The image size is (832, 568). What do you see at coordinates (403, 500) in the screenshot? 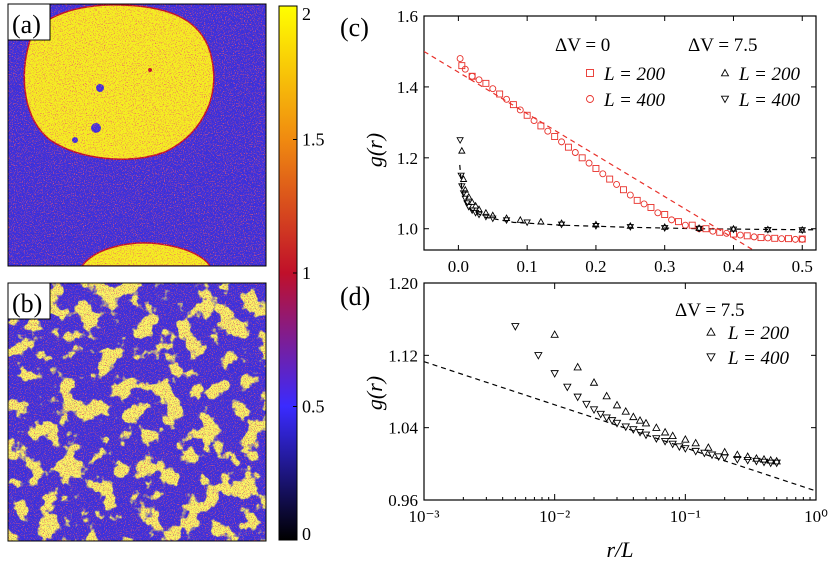
I see `d-ytick-label: 0.96` at bounding box center [403, 500].